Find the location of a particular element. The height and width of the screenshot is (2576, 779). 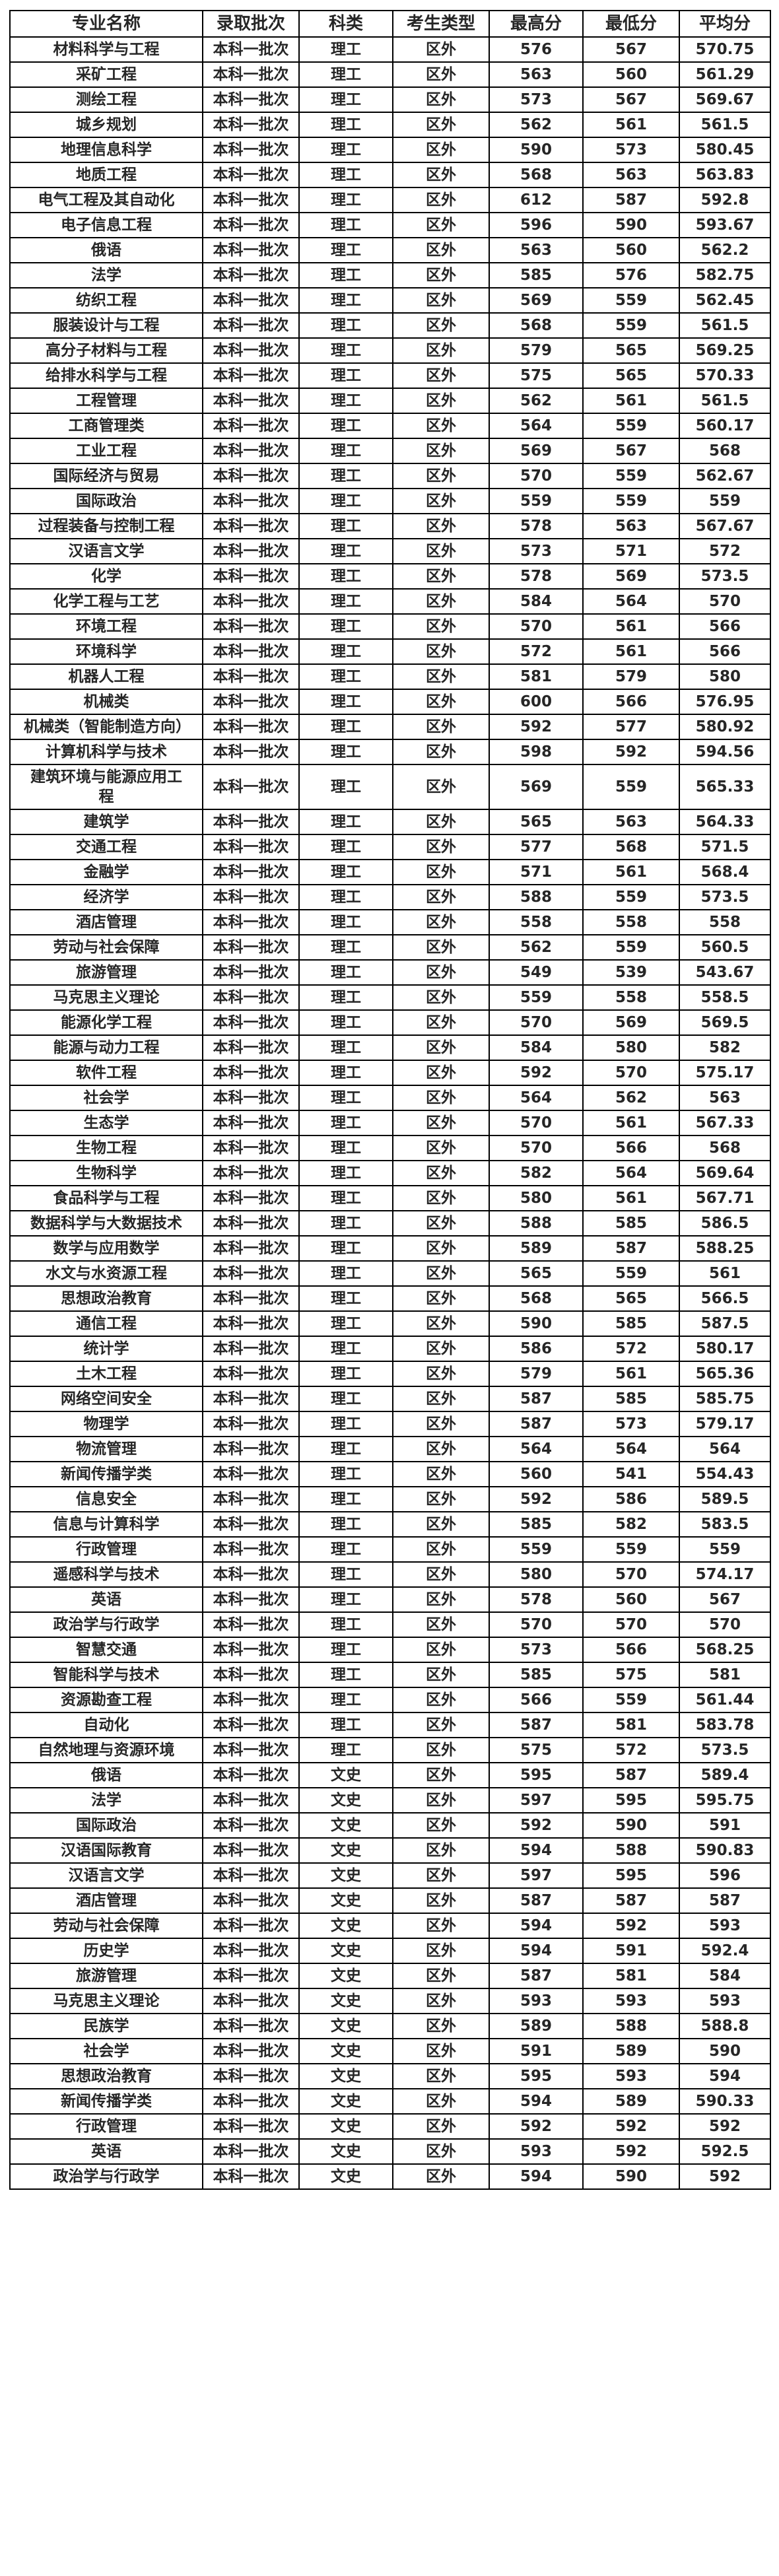

table-row: 历史学 本科一批次 文史 区外 594 591 592.4 is located at coordinates (390, 1951).